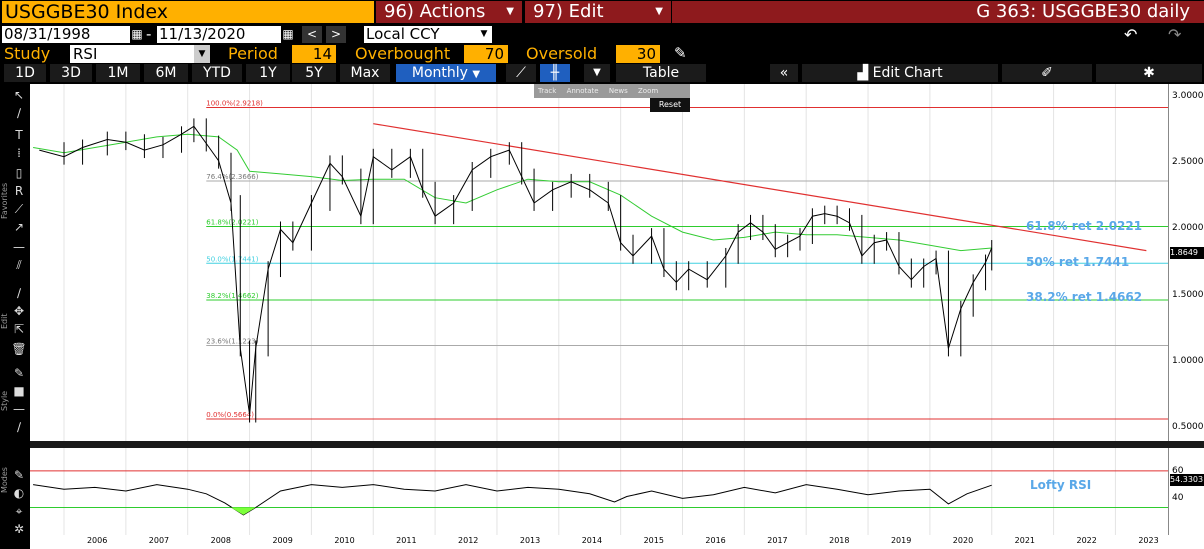 Image resolution: width=1204 pixels, height=549 pixels. I want to click on period-6m: 6M, so click(166, 73).